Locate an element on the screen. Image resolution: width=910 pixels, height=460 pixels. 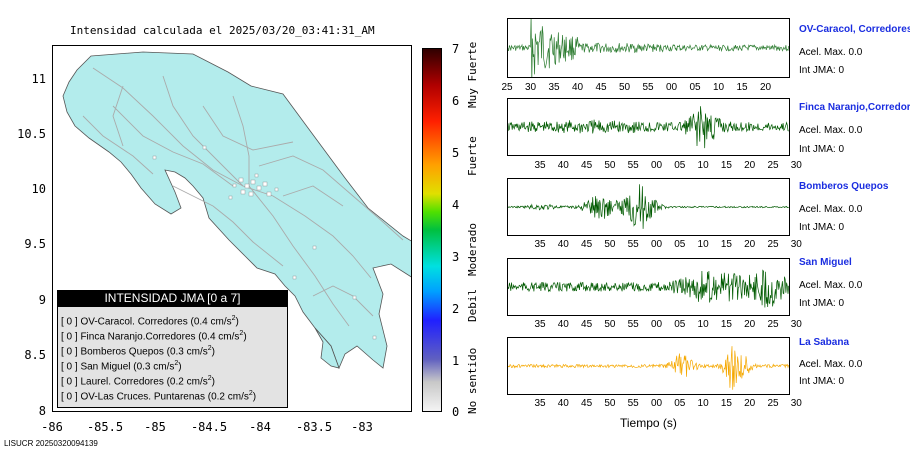
station-name-link: OV-Caracol, Corredores is located at coordinates (854, 29).